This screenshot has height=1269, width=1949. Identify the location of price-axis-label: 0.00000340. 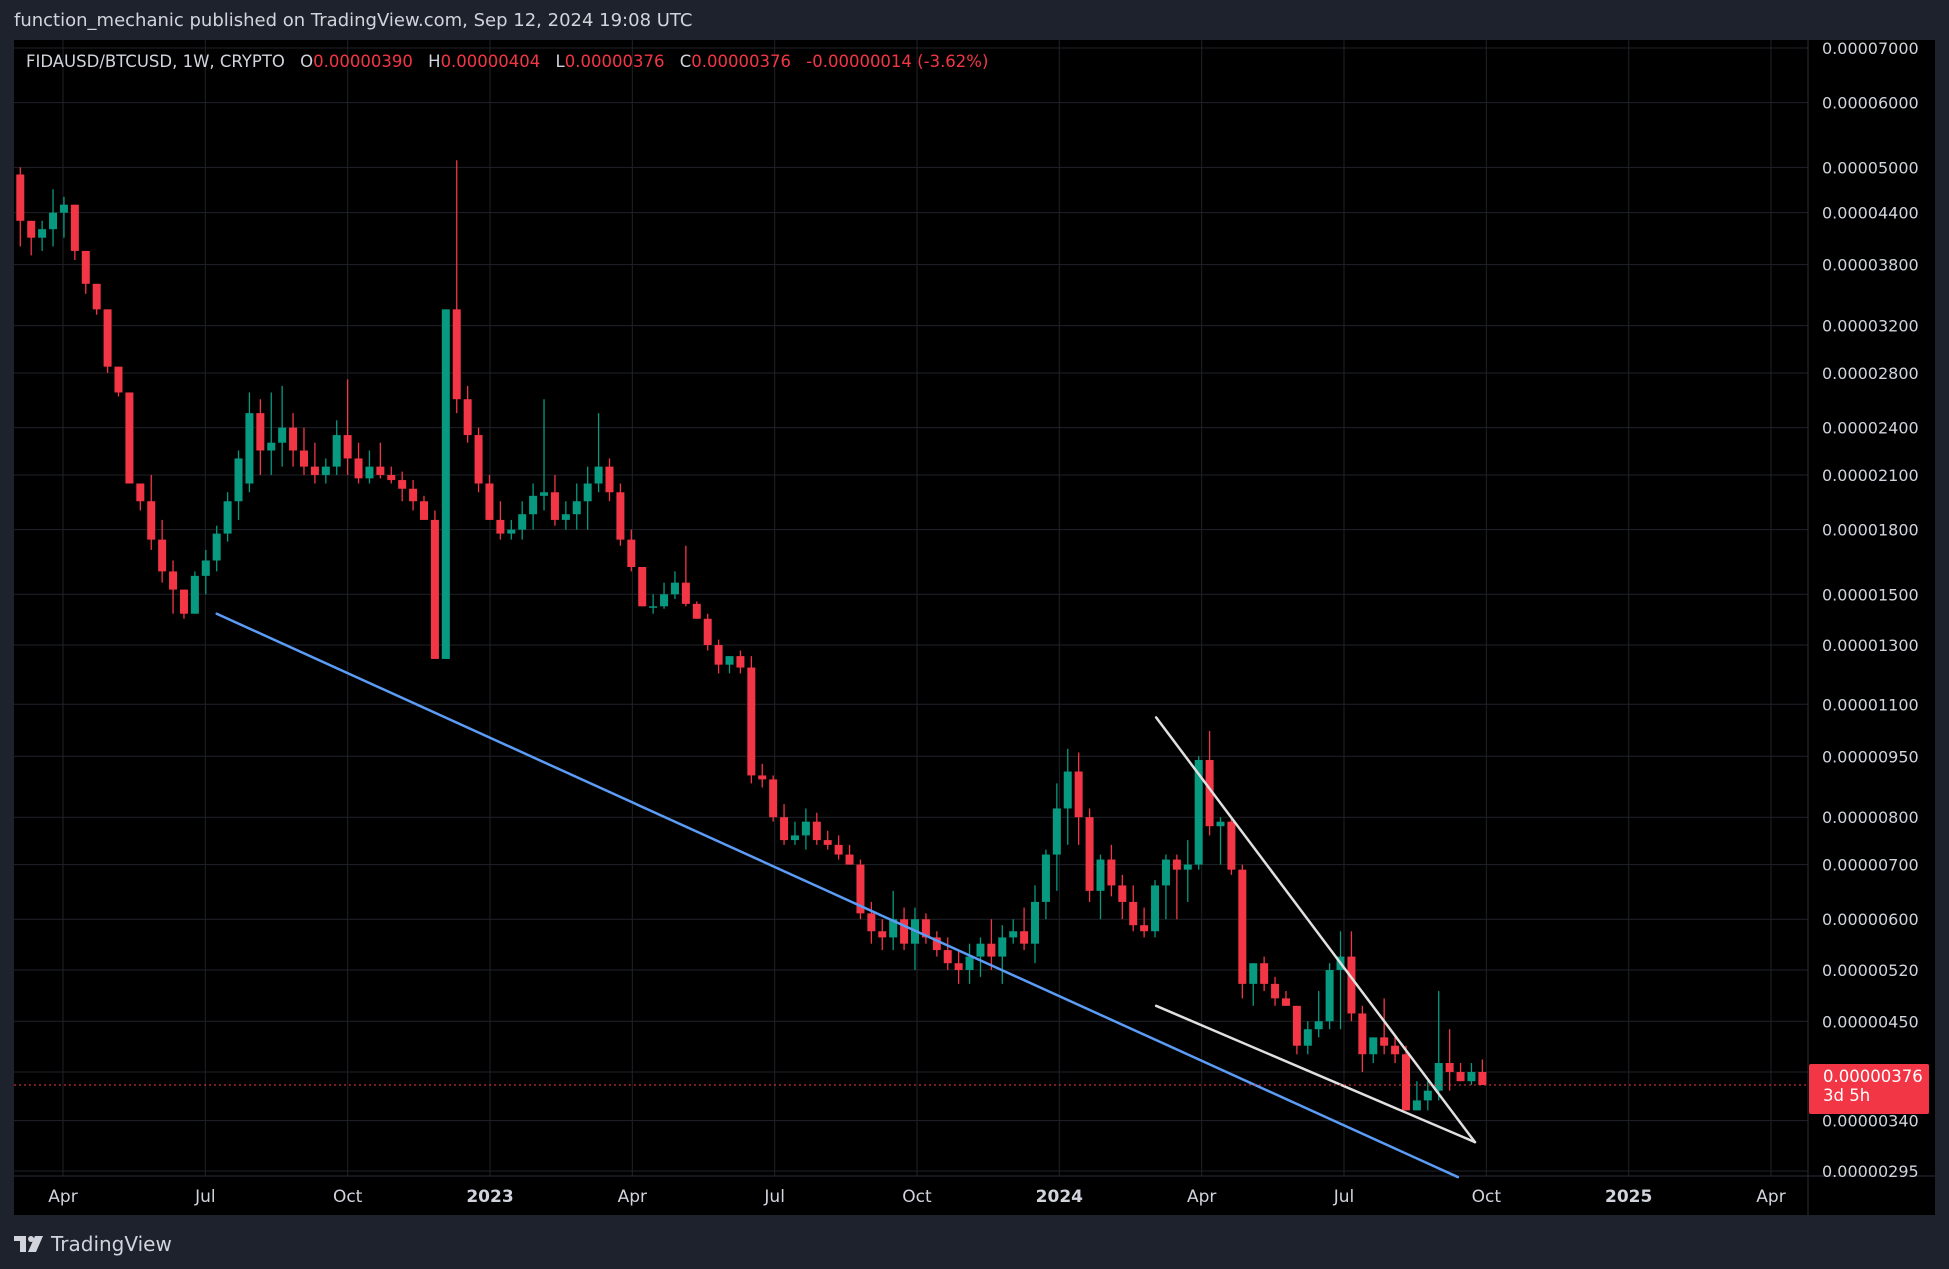
(1870, 1121).